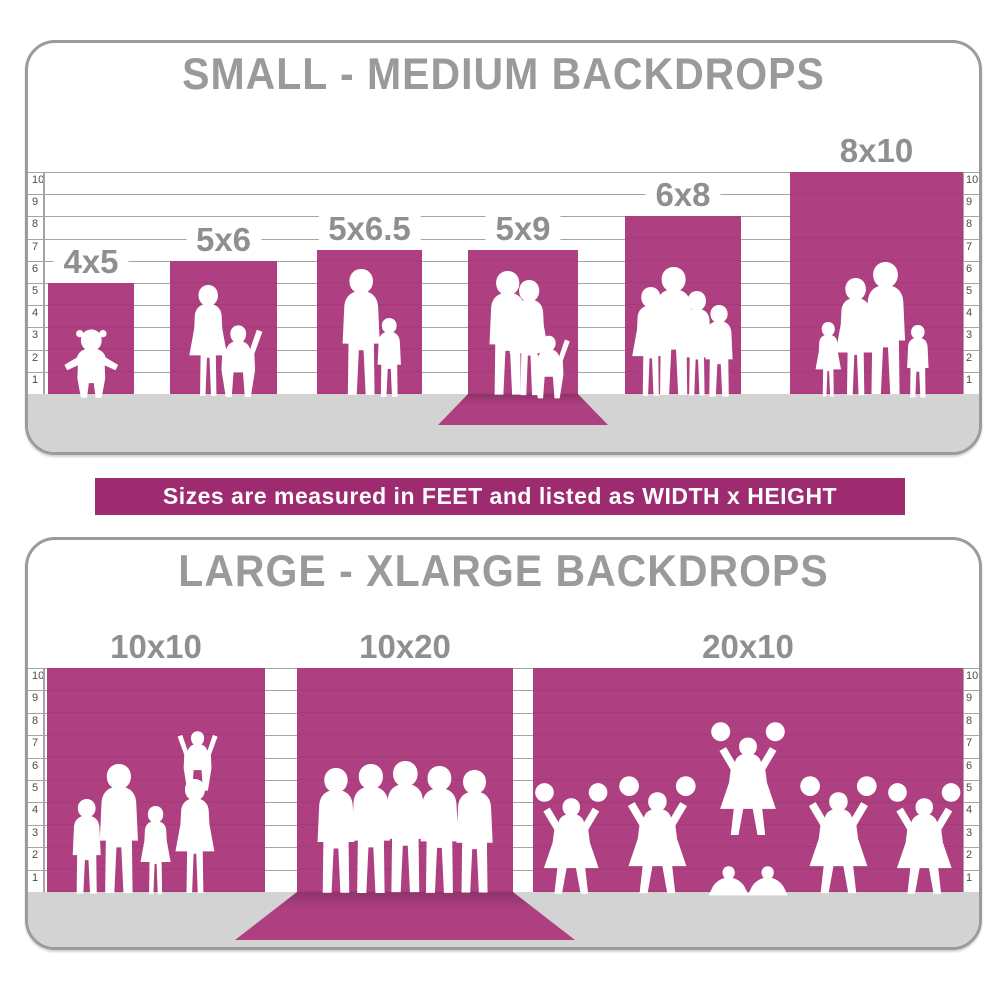 The width and height of the screenshot is (1000, 1000). Describe the element at coordinates (156, 647) in the screenshot. I see `size-label-10x10: 10x10` at that location.